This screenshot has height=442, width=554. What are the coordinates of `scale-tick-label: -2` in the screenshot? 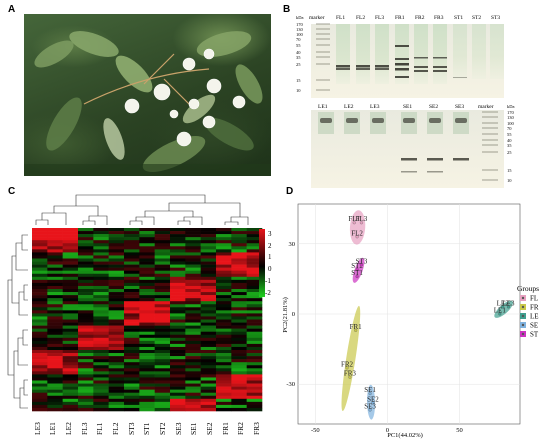 It's located at (268, 293).